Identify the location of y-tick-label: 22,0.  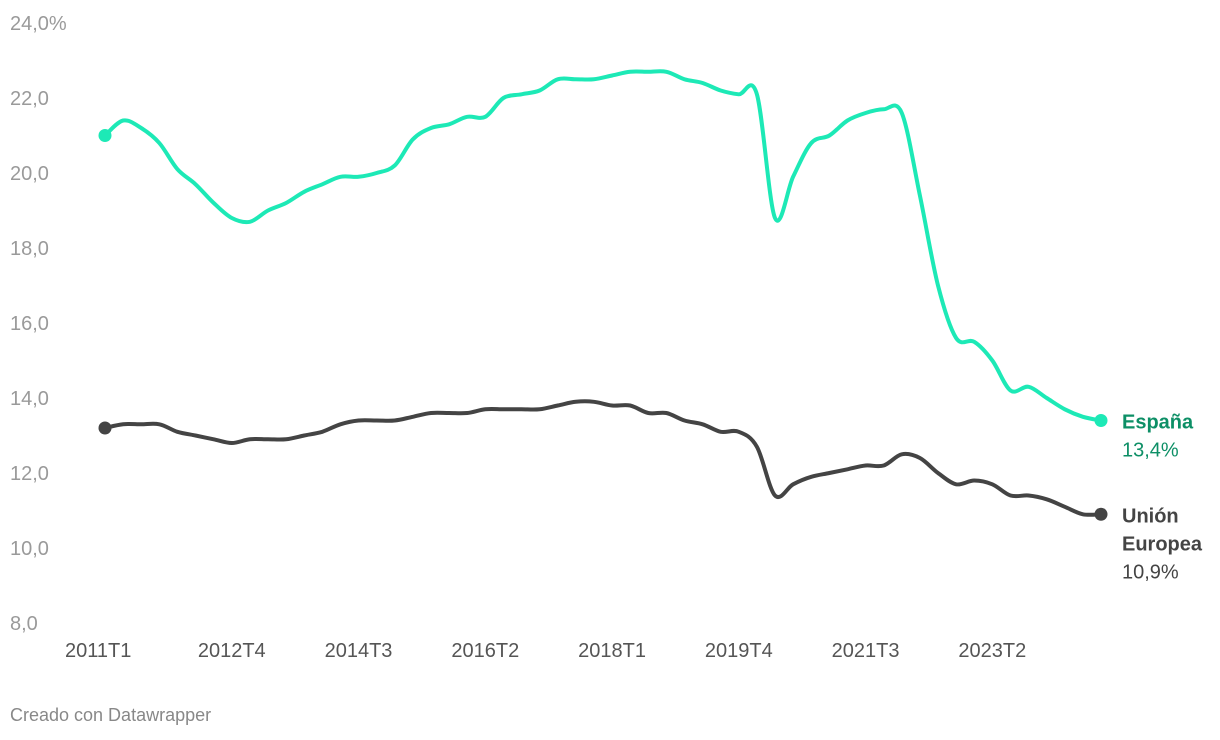
(29, 99).